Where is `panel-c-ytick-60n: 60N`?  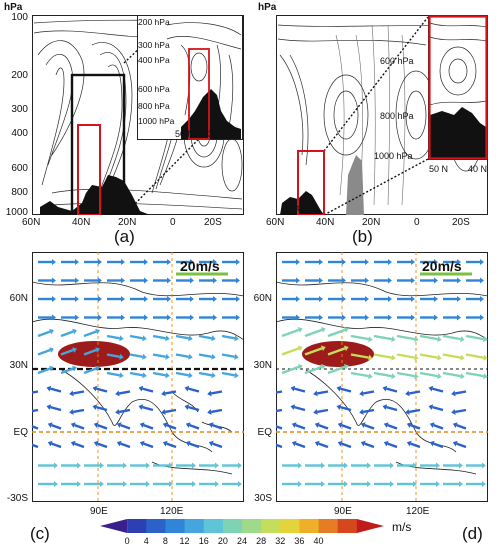 panel-c-ytick-60n: 60N is located at coordinates (18, 298).